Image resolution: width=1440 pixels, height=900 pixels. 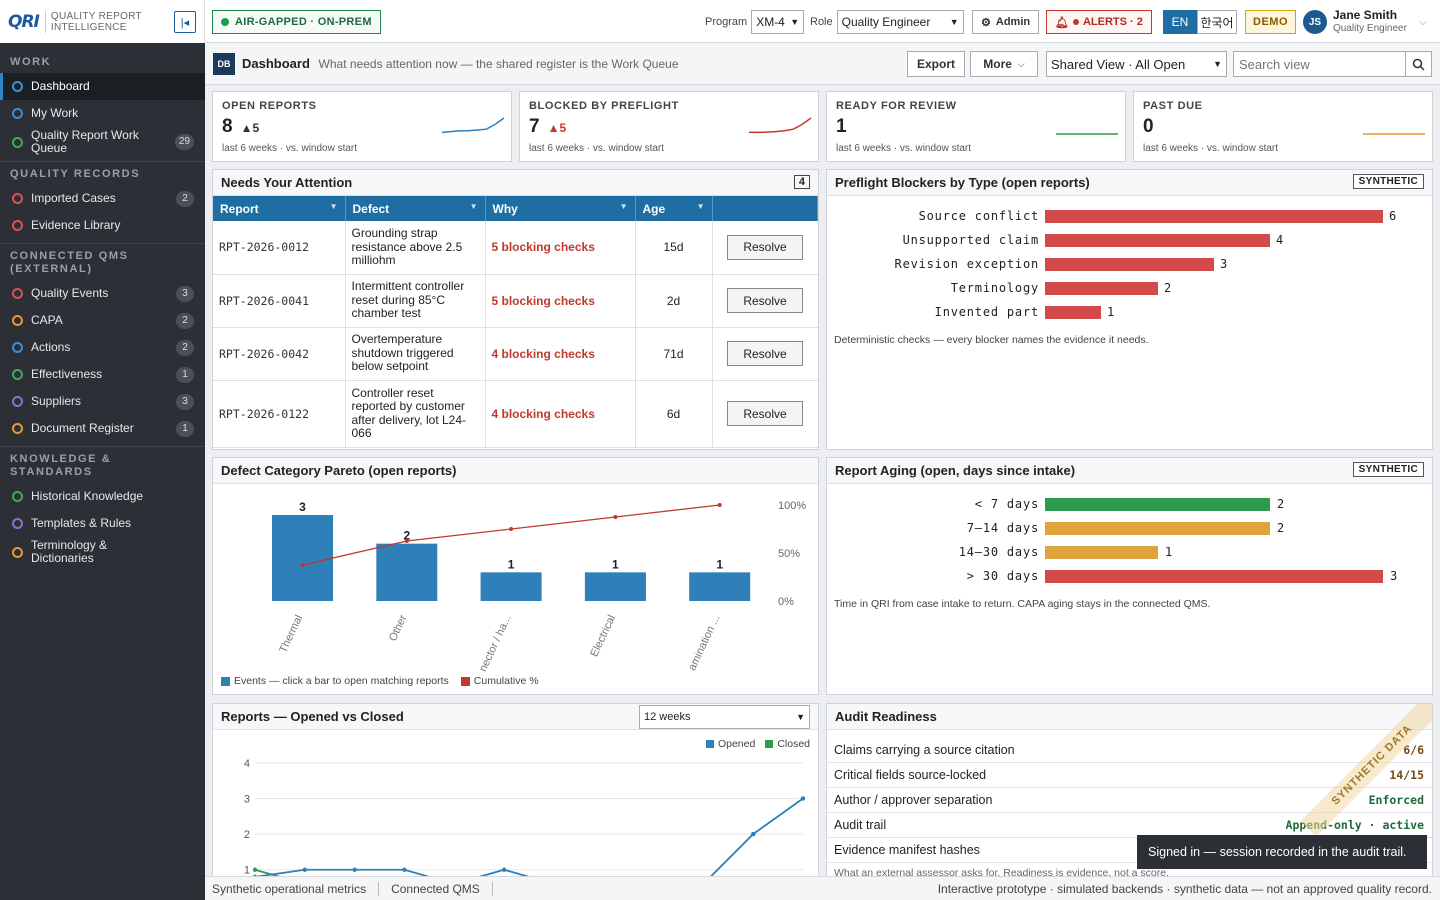 I want to click on shared-view-select: Shared View · All Open ▼, so click(x=1136, y=64).